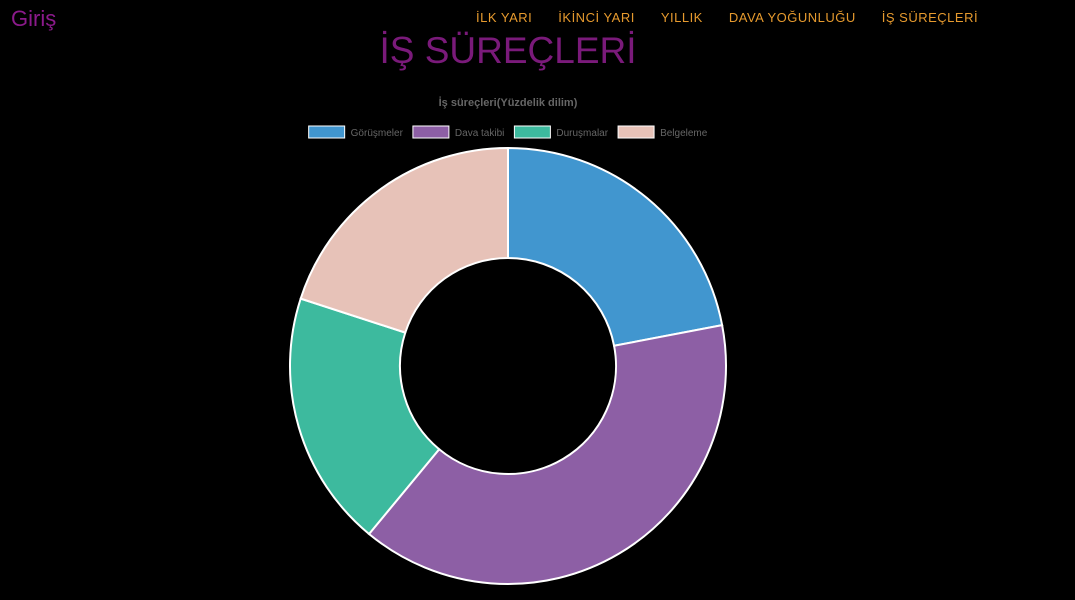 This screenshot has width=1075, height=600. I want to click on legend-label: Belgeleme, so click(684, 133).